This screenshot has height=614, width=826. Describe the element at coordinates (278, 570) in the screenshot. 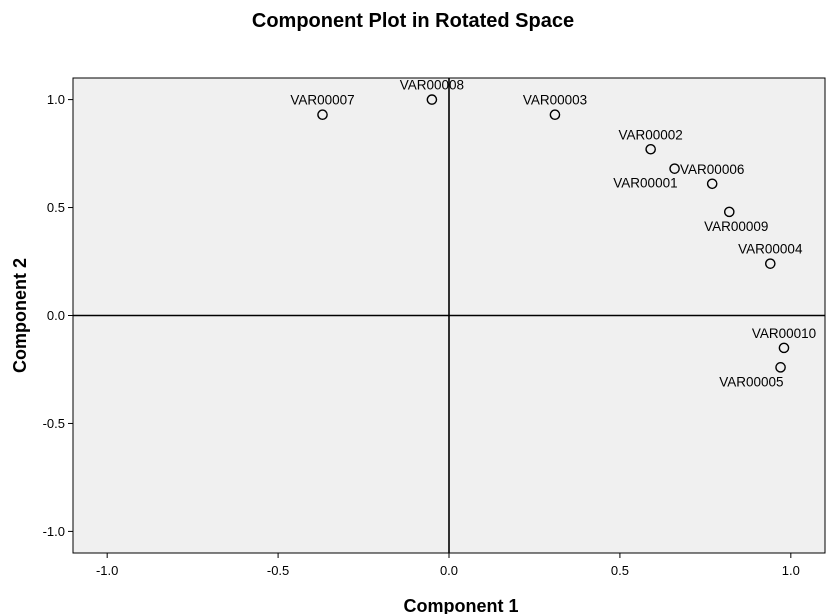

I see `x-tick-label: -0.5` at that location.